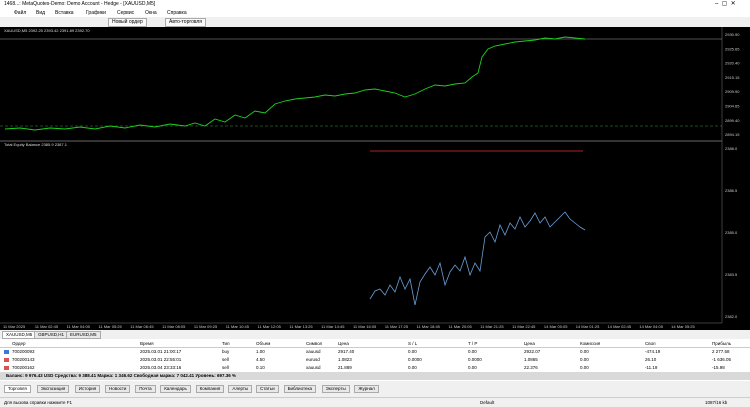 This screenshot has height=407, width=750. Describe the element at coordinates (145, 389) in the screenshot. I see `toolbox-tab: Почта` at that location.